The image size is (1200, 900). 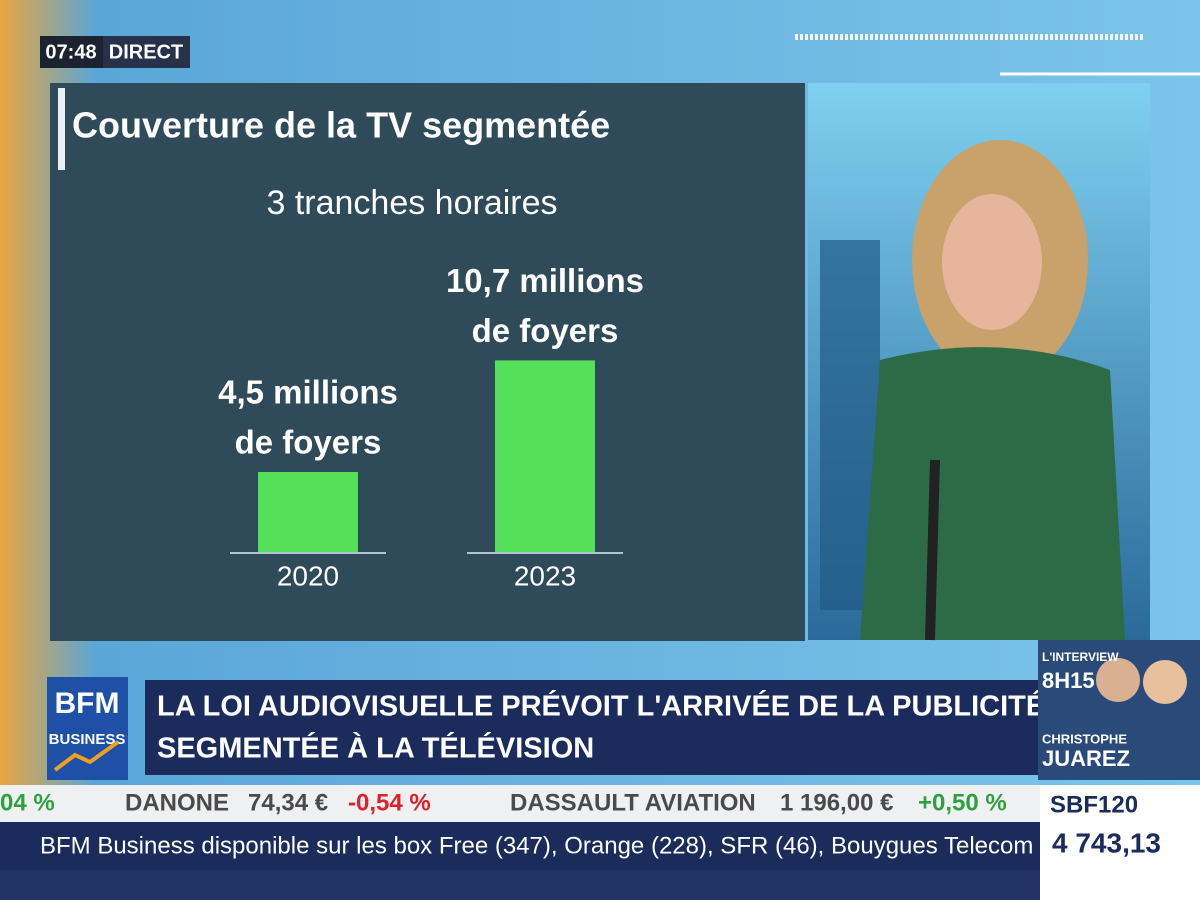 I want to click on live-box, so click(x=146, y=52).